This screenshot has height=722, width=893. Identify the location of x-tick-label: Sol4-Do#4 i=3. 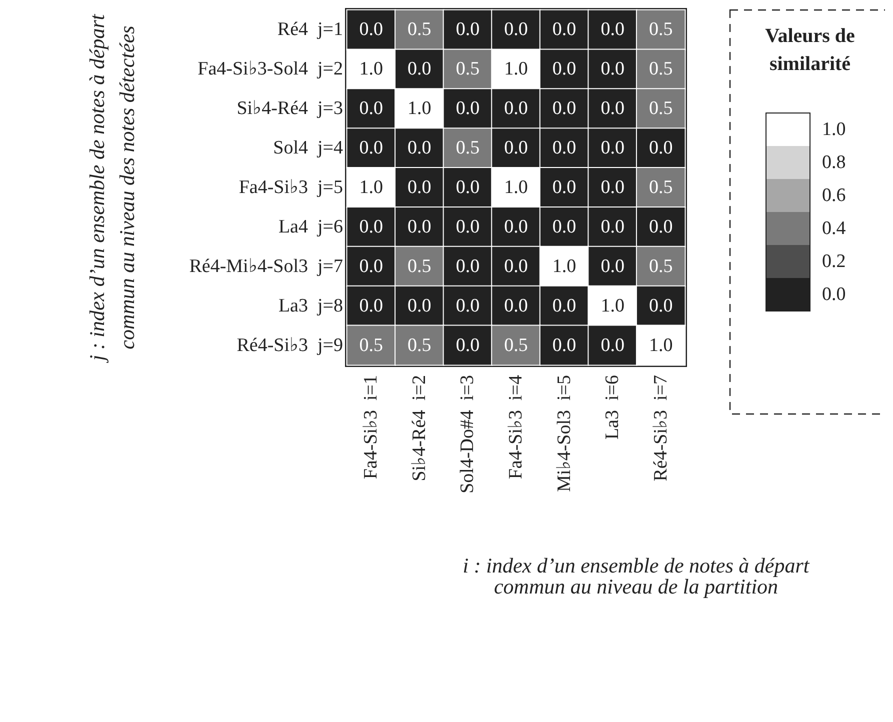
(467, 434).